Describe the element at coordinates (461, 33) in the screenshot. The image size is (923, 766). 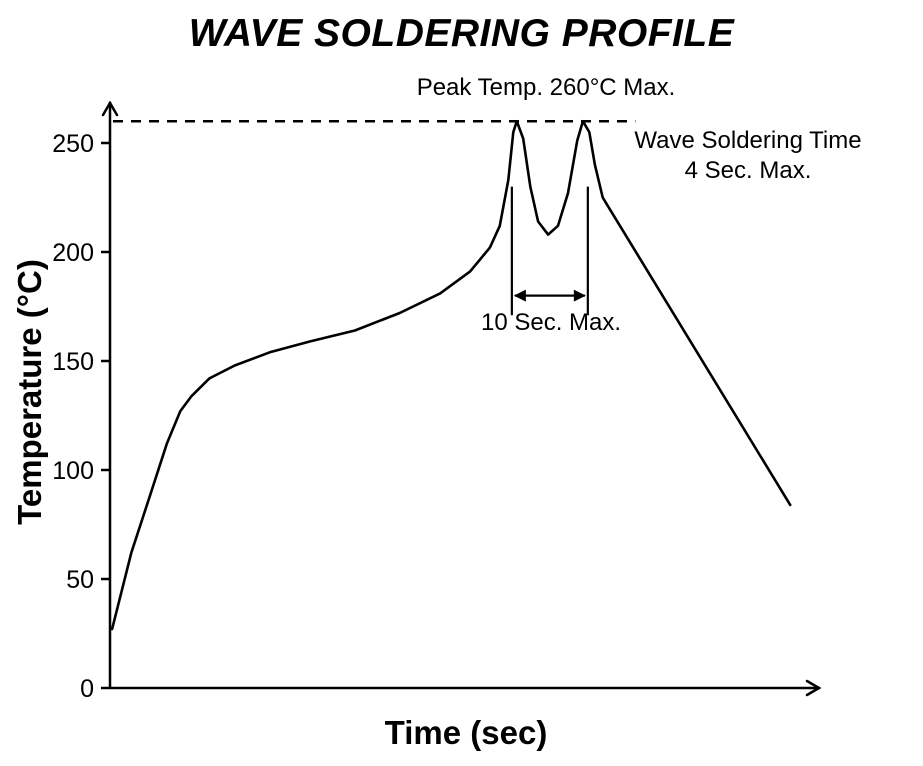
I see `chart-title: WAVE SOLDERING PROFILE` at that location.